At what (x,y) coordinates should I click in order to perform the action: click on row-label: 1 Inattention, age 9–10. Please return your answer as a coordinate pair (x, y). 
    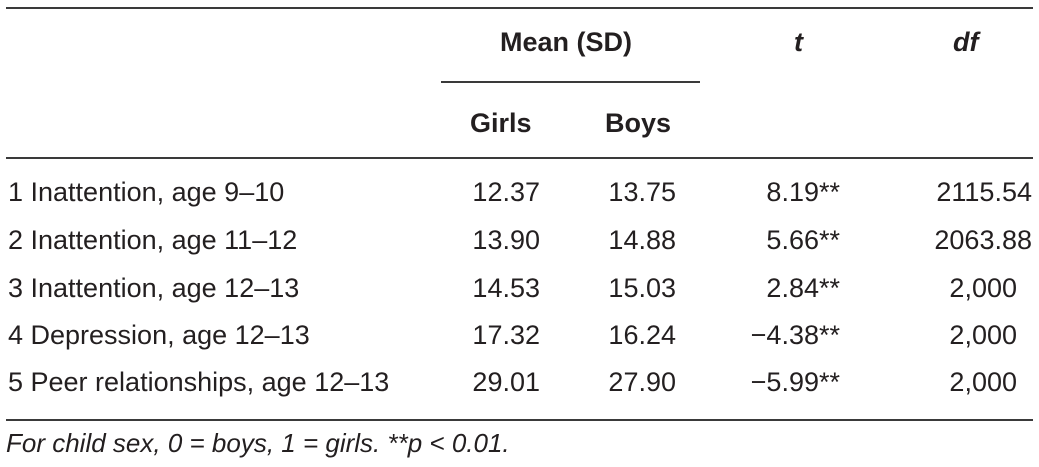
    Looking at the image, I should click on (146, 192).